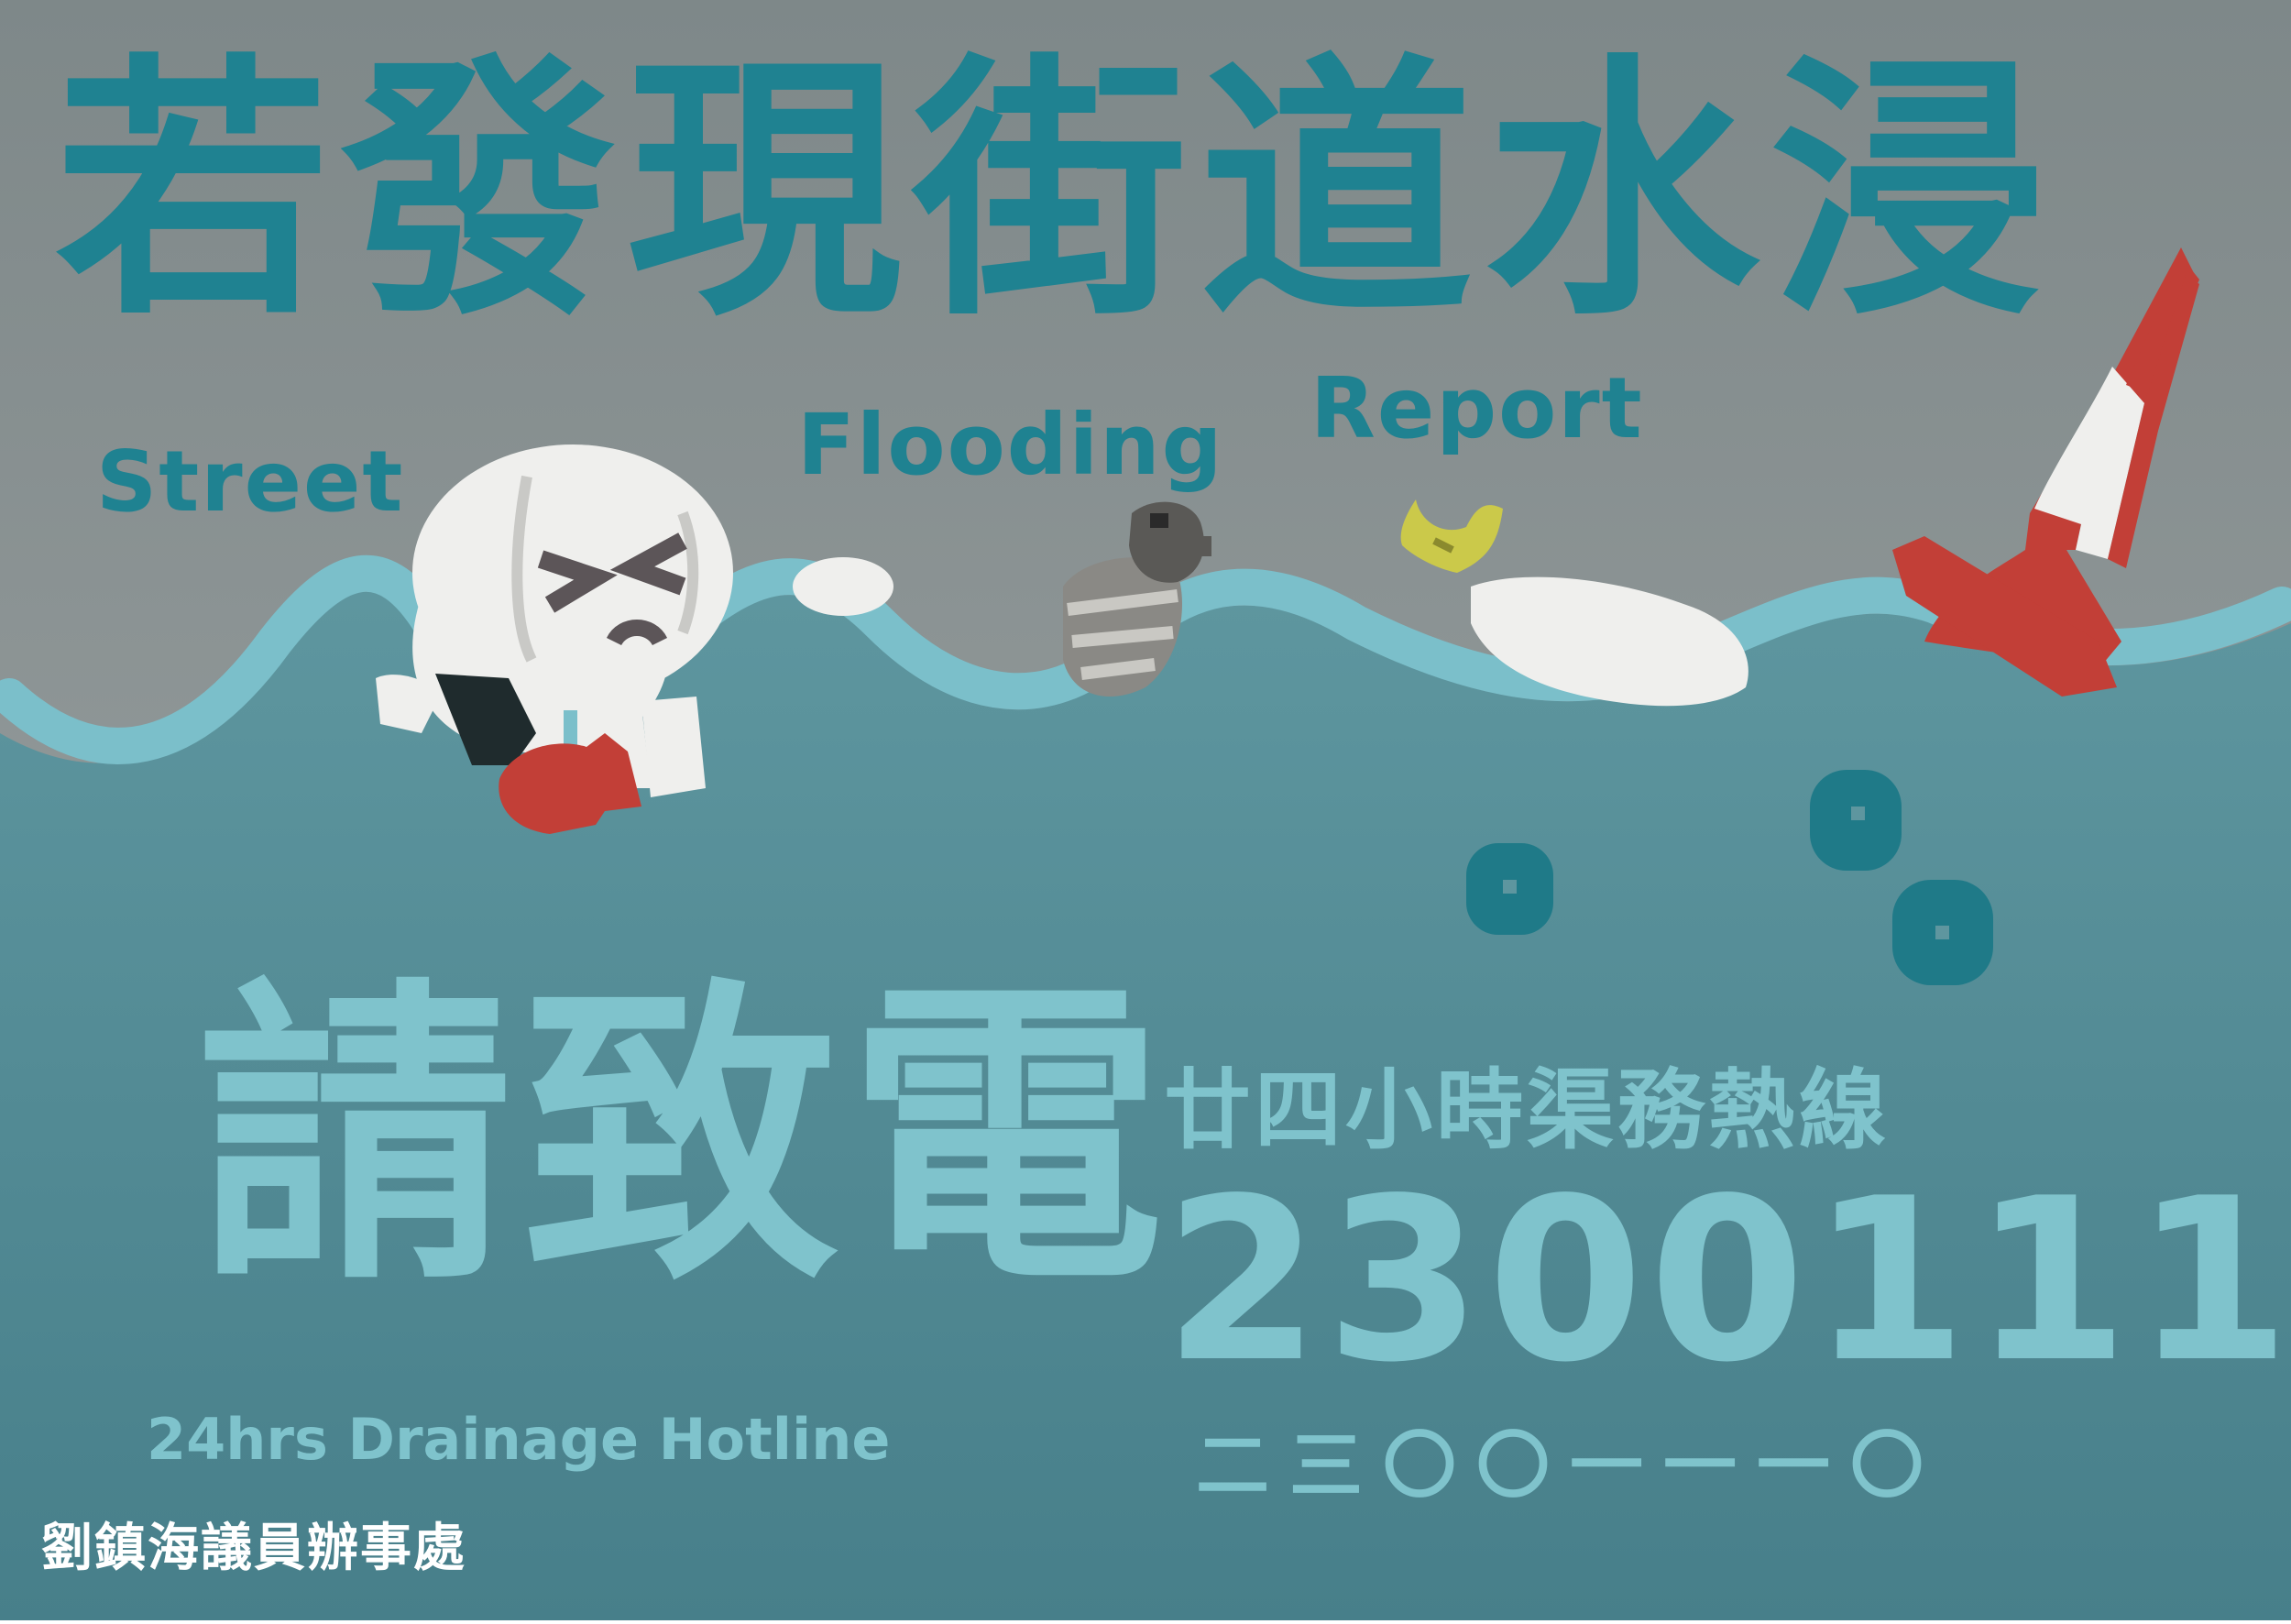 The image size is (2291, 1624). What do you see at coordinates (1137, 599) in the screenshot?
I see `sandbag-icon` at bounding box center [1137, 599].